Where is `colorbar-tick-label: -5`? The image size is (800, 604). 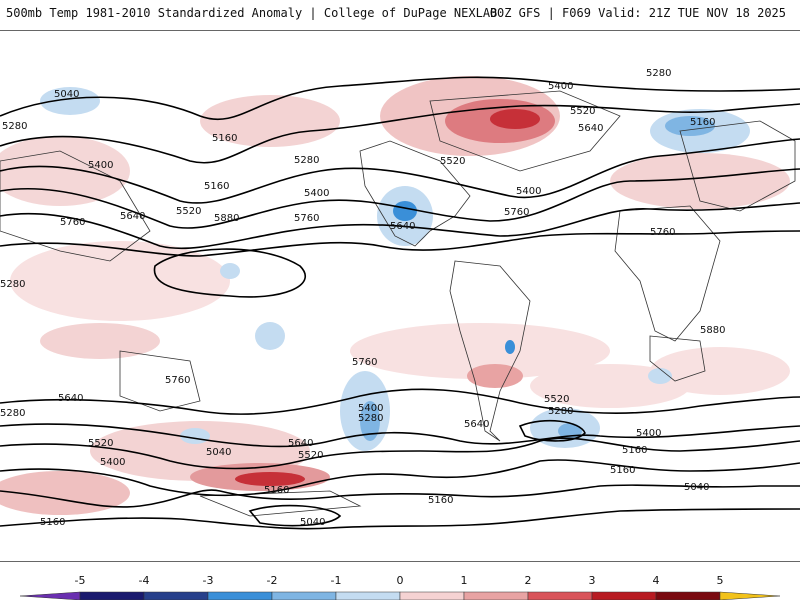
colorbar-tick-label: -5 is located at coordinates (80, 580).